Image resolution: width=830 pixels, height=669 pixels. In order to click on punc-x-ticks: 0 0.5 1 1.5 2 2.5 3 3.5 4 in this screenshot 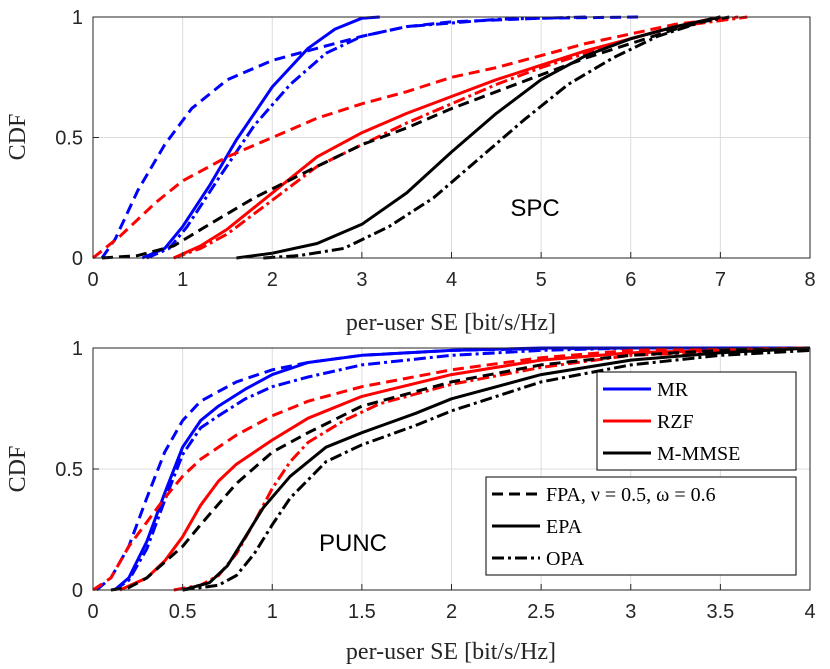, I will do `click(451, 603)`.